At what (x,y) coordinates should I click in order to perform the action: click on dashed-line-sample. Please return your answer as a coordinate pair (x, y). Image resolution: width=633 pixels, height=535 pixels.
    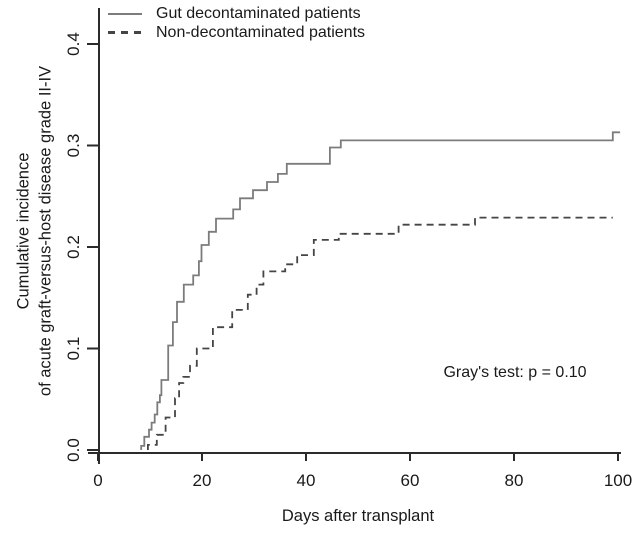
    Looking at the image, I should click on (125, 32).